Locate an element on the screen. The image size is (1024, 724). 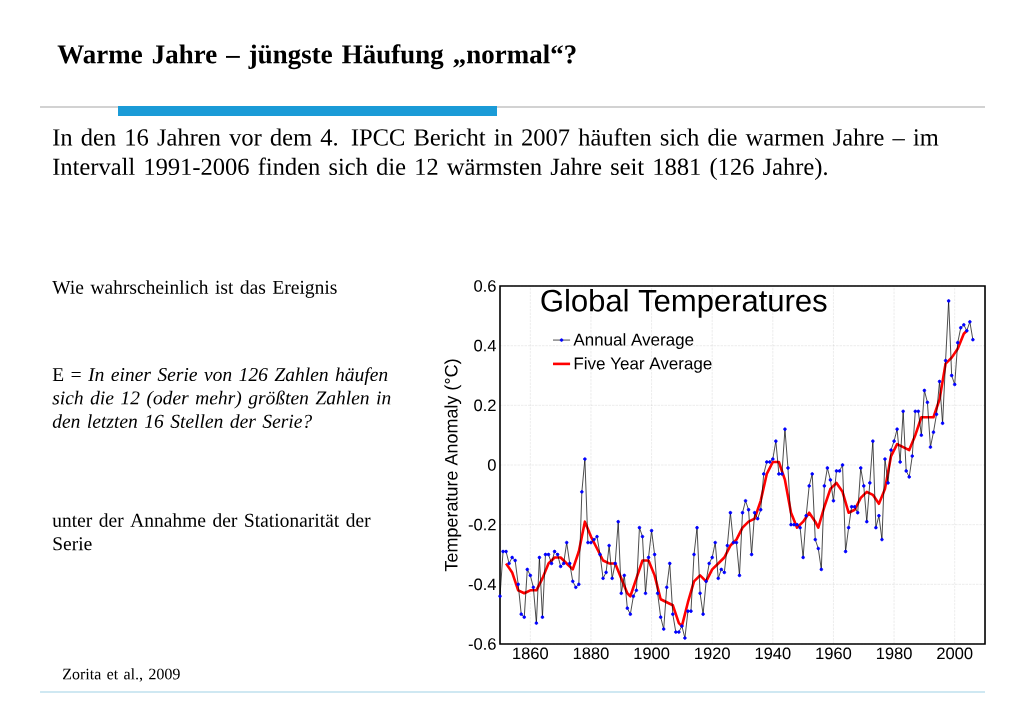
y-tick-label: 0.2 is located at coordinates (485, 405).